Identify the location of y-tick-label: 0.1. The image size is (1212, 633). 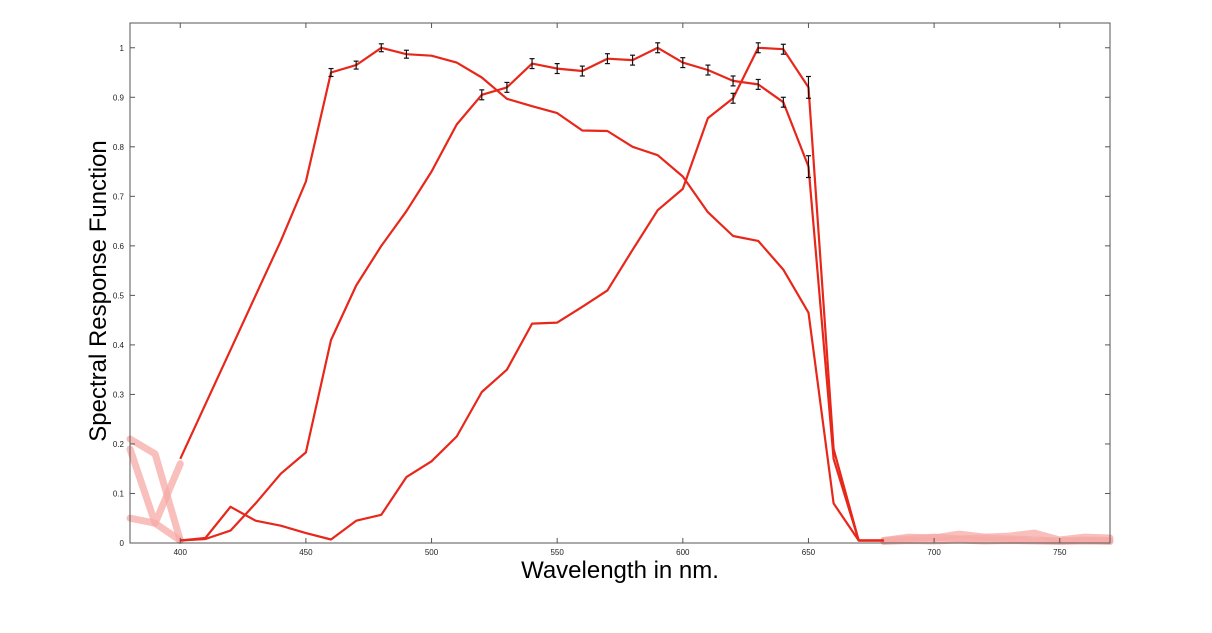
(119, 493).